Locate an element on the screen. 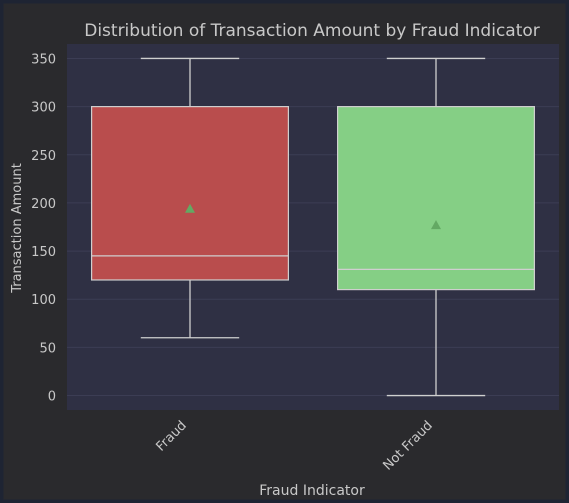 The width and height of the screenshot is (569, 503). y-tick-label: 150 is located at coordinates (43, 252).